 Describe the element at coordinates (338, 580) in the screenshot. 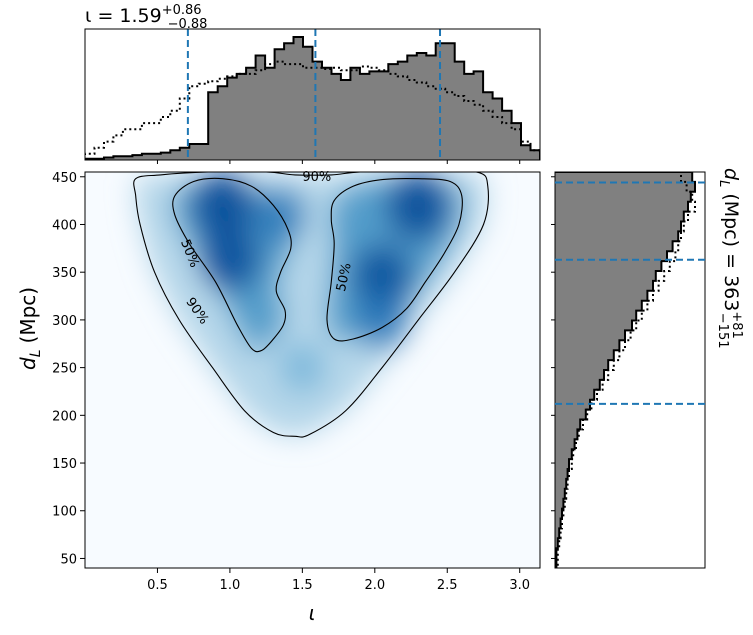

I see `x-axis-ticks: 0.5 1.0 1.5 2.0 2.5 3.0` at that location.